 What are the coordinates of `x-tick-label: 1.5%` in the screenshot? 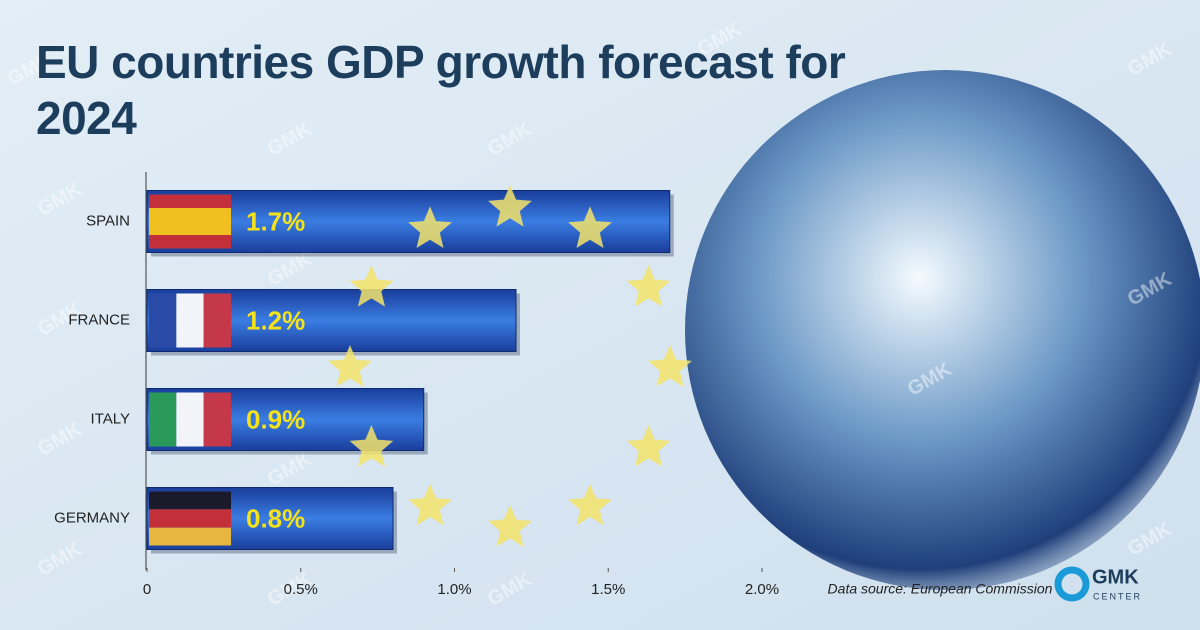 It's located at (608, 589).